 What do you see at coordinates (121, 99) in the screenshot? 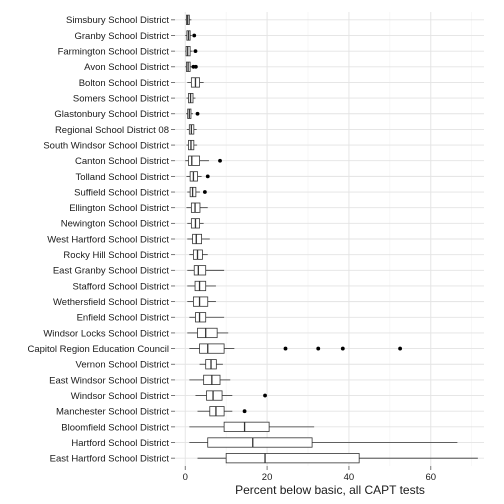
I see `category-label: Somers School District` at bounding box center [121, 99].